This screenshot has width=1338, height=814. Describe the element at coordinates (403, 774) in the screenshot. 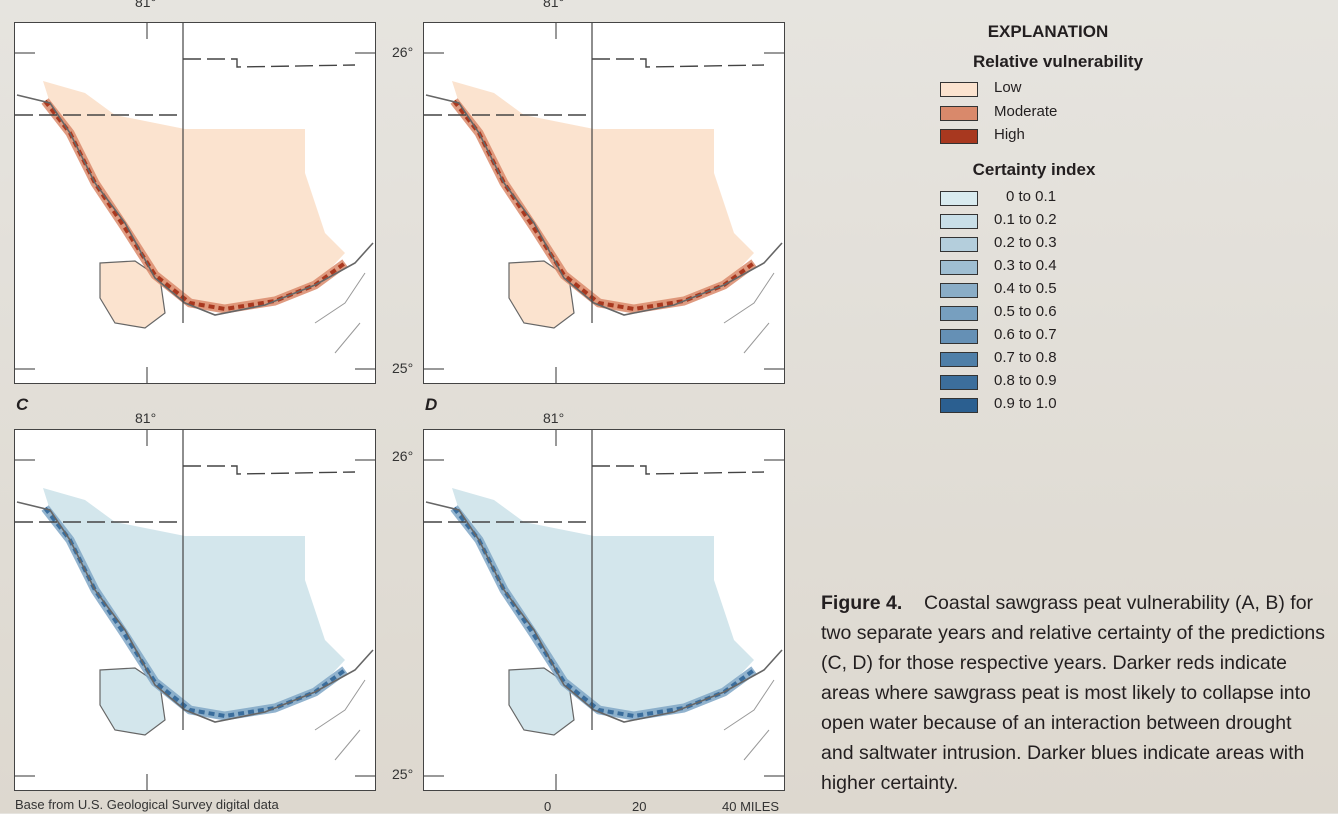

I see `lat-bottom-label-d: 25°` at that location.